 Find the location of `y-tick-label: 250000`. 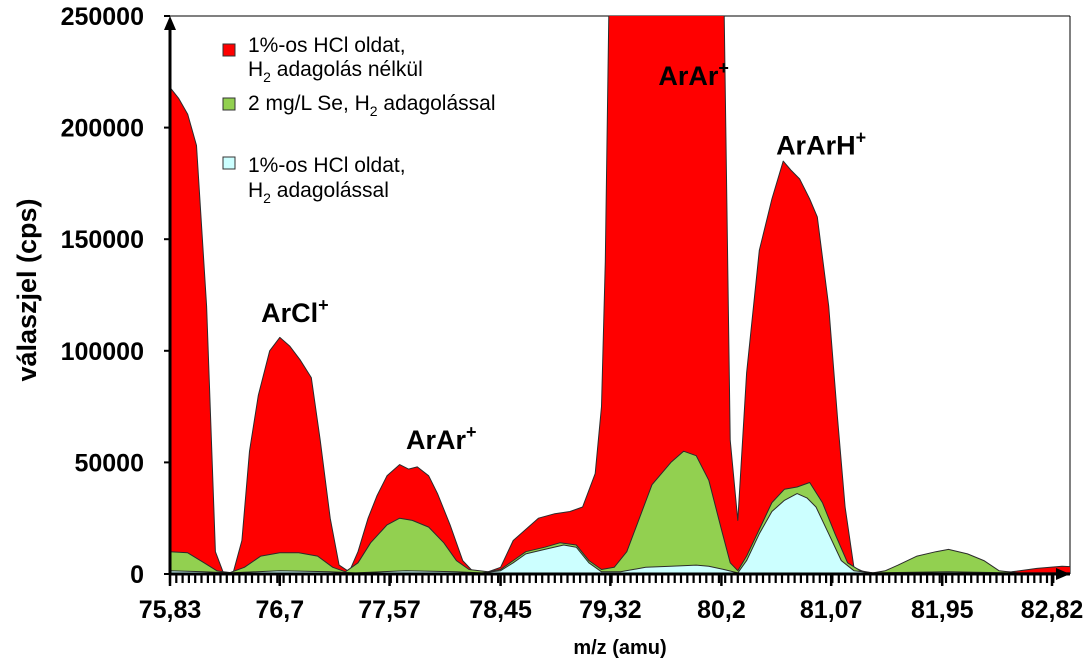

y-tick-label: 250000 is located at coordinates (102, 17).